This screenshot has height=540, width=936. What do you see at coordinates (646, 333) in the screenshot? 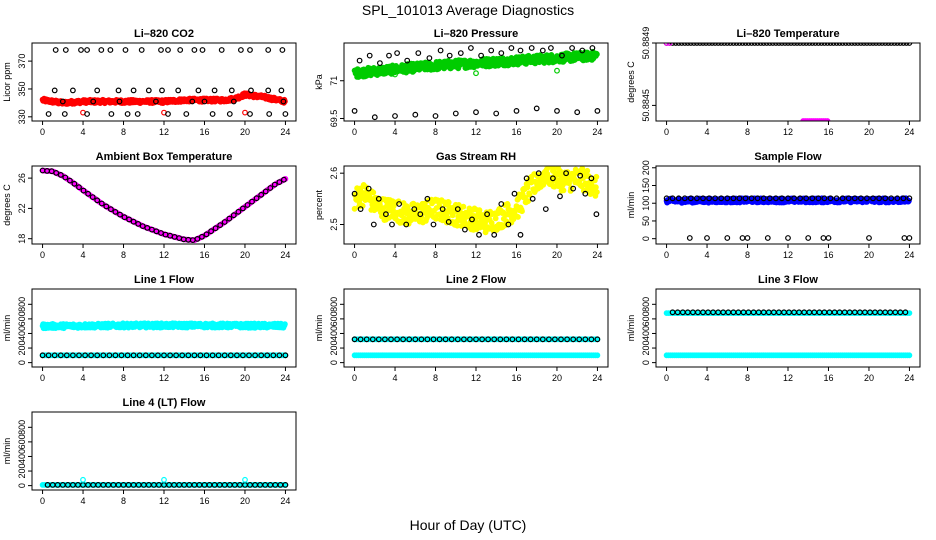
I see `y-tick-label: 400` at bounding box center [646, 333].